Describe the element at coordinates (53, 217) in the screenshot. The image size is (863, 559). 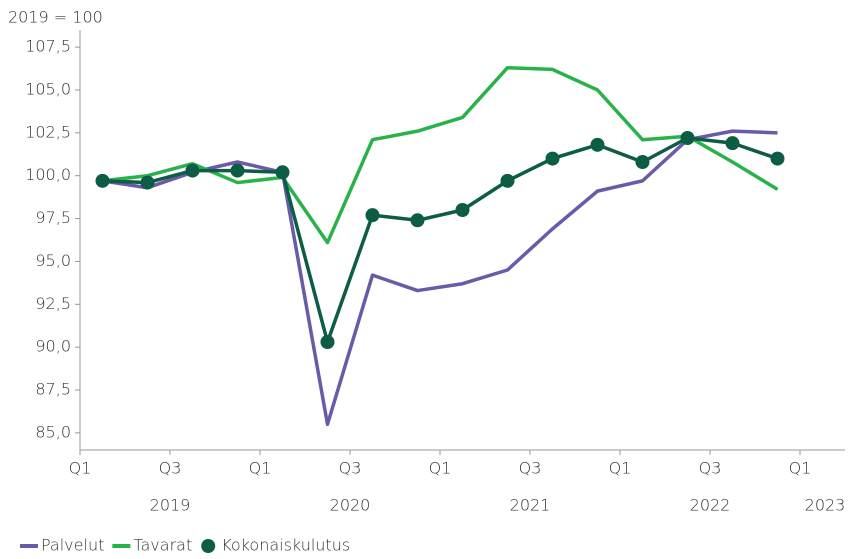
I see `y-tick-label: 97,5` at that location.